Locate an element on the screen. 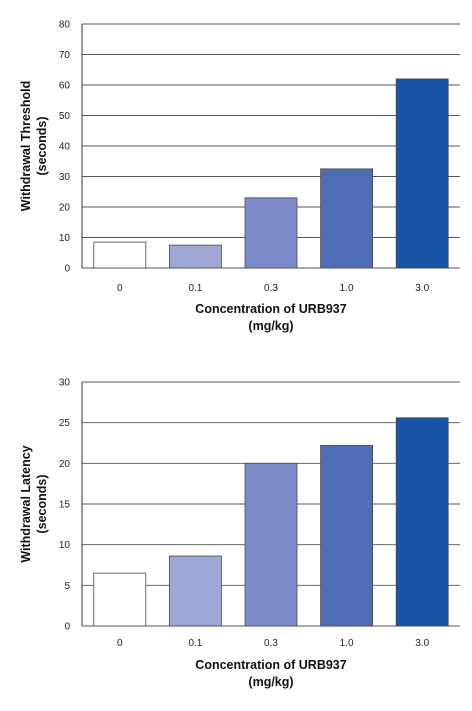  y-tick-label: 70 is located at coordinates (65, 55).